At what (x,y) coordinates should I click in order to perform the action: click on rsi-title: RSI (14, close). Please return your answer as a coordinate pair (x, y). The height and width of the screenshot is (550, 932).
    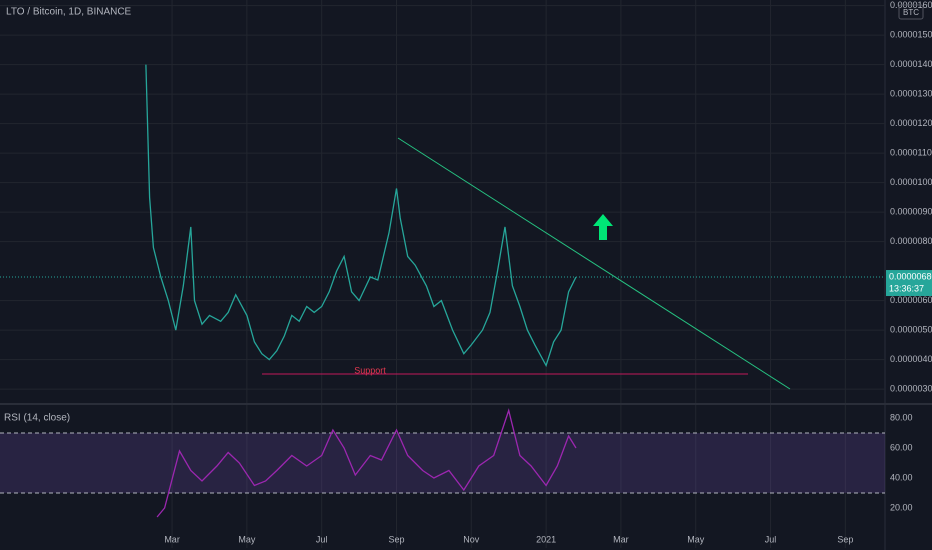
    Looking at the image, I should click on (37, 418).